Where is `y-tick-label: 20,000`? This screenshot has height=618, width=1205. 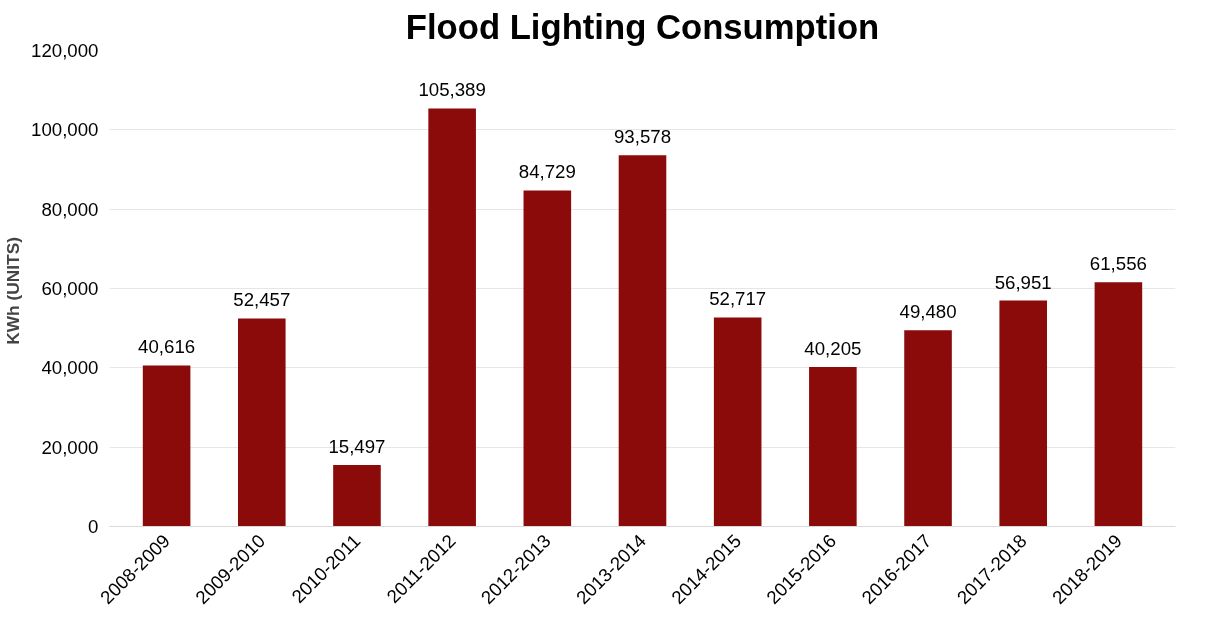
y-tick-label: 20,000 is located at coordinates (70, 447).